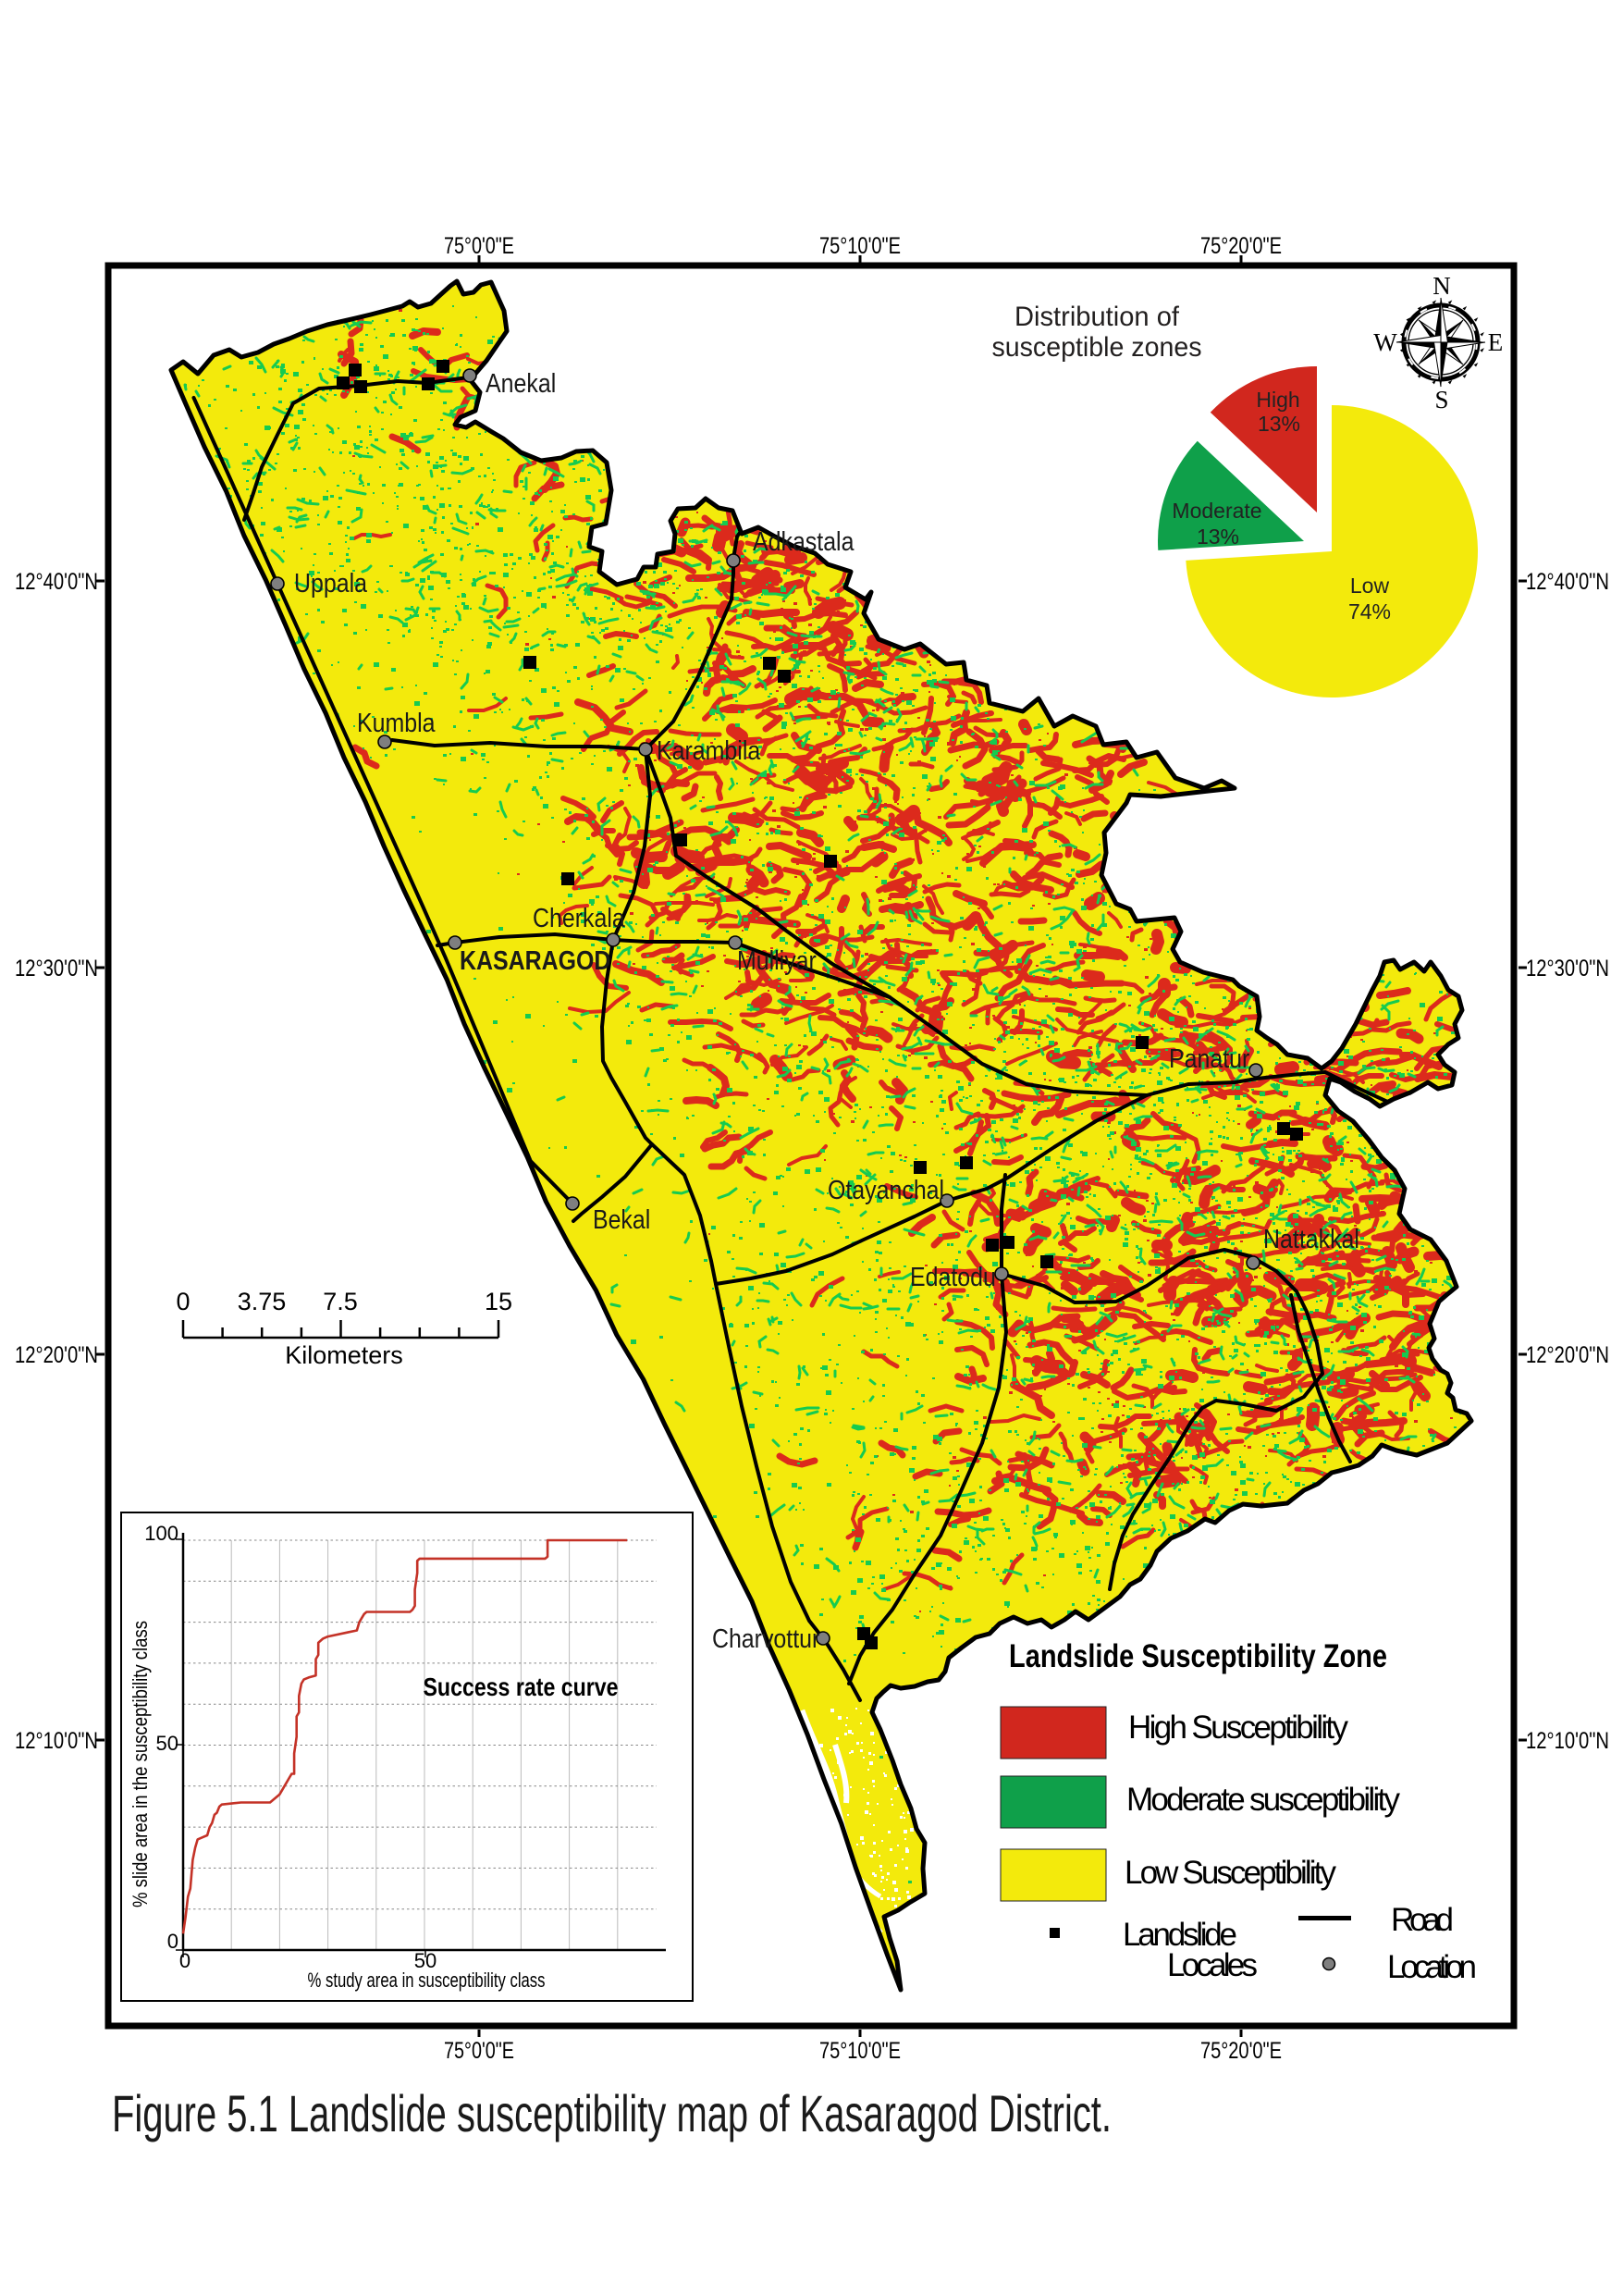 The image size is (1623, 2296). What do you see at coordinates (498, 1301) in the screenshot?
I see `svg-text: 15` at bounding box center [498, 1301].